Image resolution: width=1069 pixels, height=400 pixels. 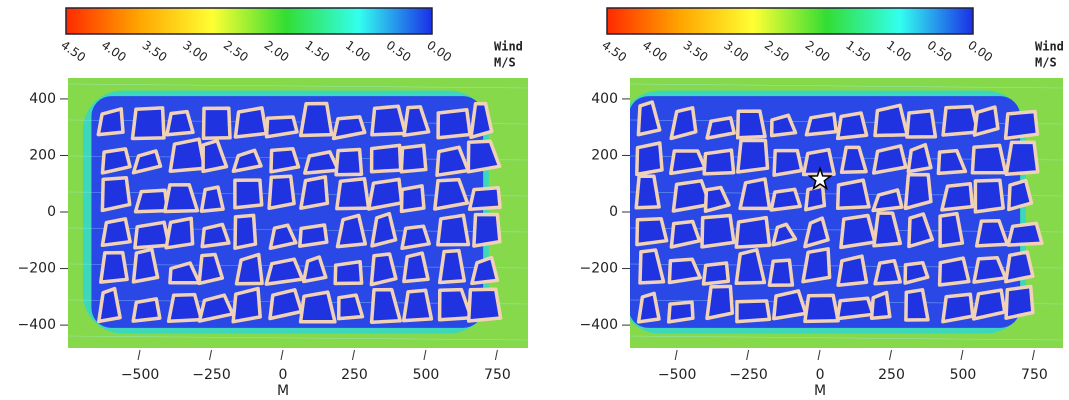 I want to click on star-marker, so click(x=820, y=178).